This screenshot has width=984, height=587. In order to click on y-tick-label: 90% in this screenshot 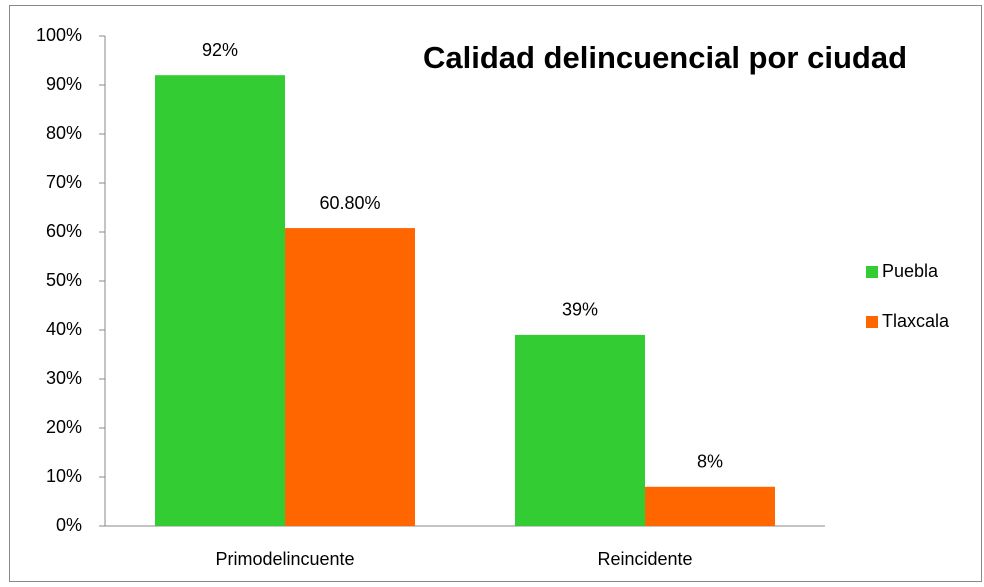, I will do `click(64, 84)`.